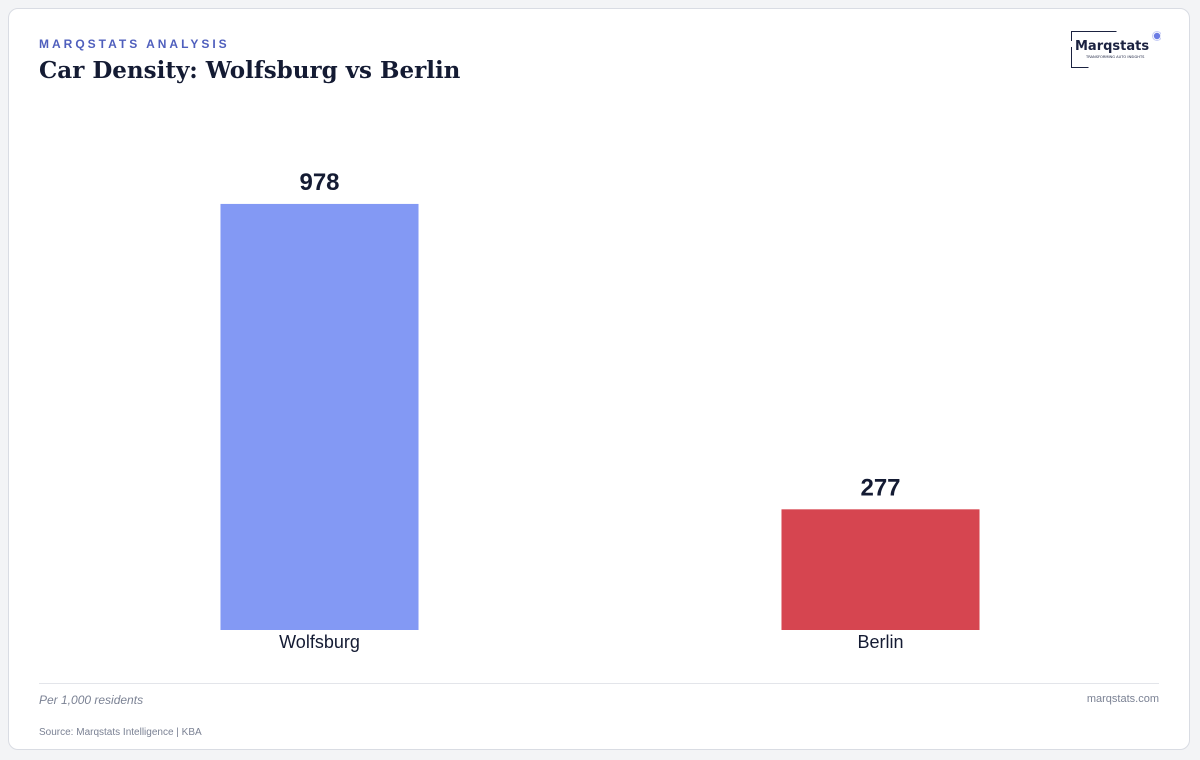 The height and width of the screenshot is (760, 1200). I want to click on value-label-wolfsburg: 978, so click(319, 182).